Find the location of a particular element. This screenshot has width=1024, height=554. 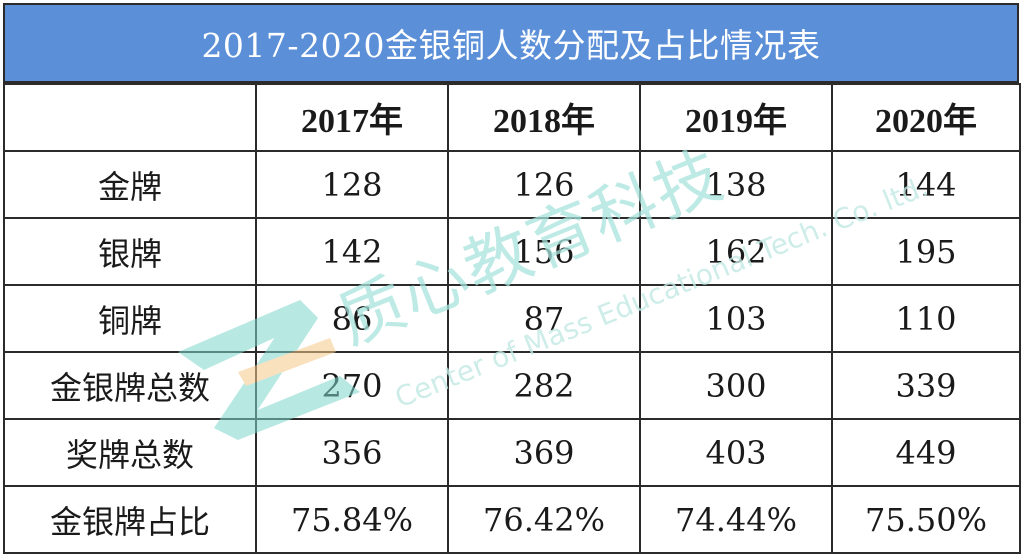

table-cell: 75.50% is located at coordinates (926, 519).